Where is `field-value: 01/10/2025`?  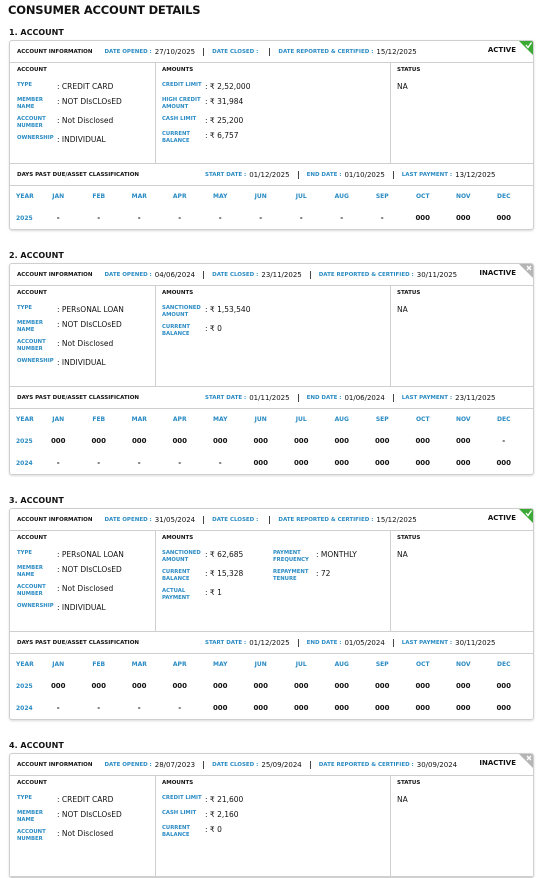
field-value: 01/10/2025 is located at coordinates (364, 174).